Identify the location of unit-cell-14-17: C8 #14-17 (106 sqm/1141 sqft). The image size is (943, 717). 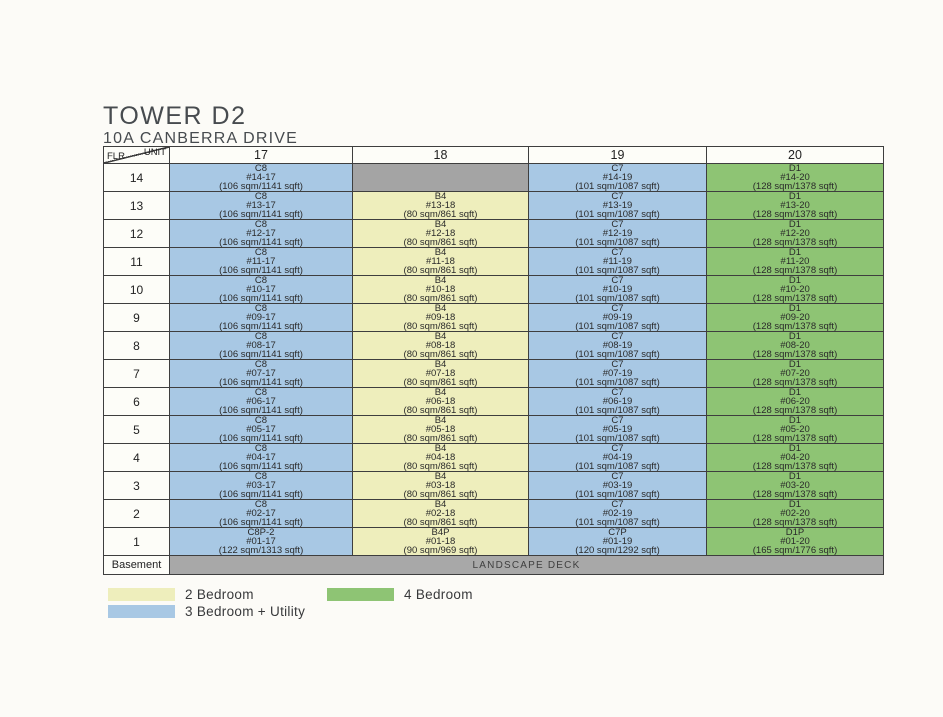
(261, 178).